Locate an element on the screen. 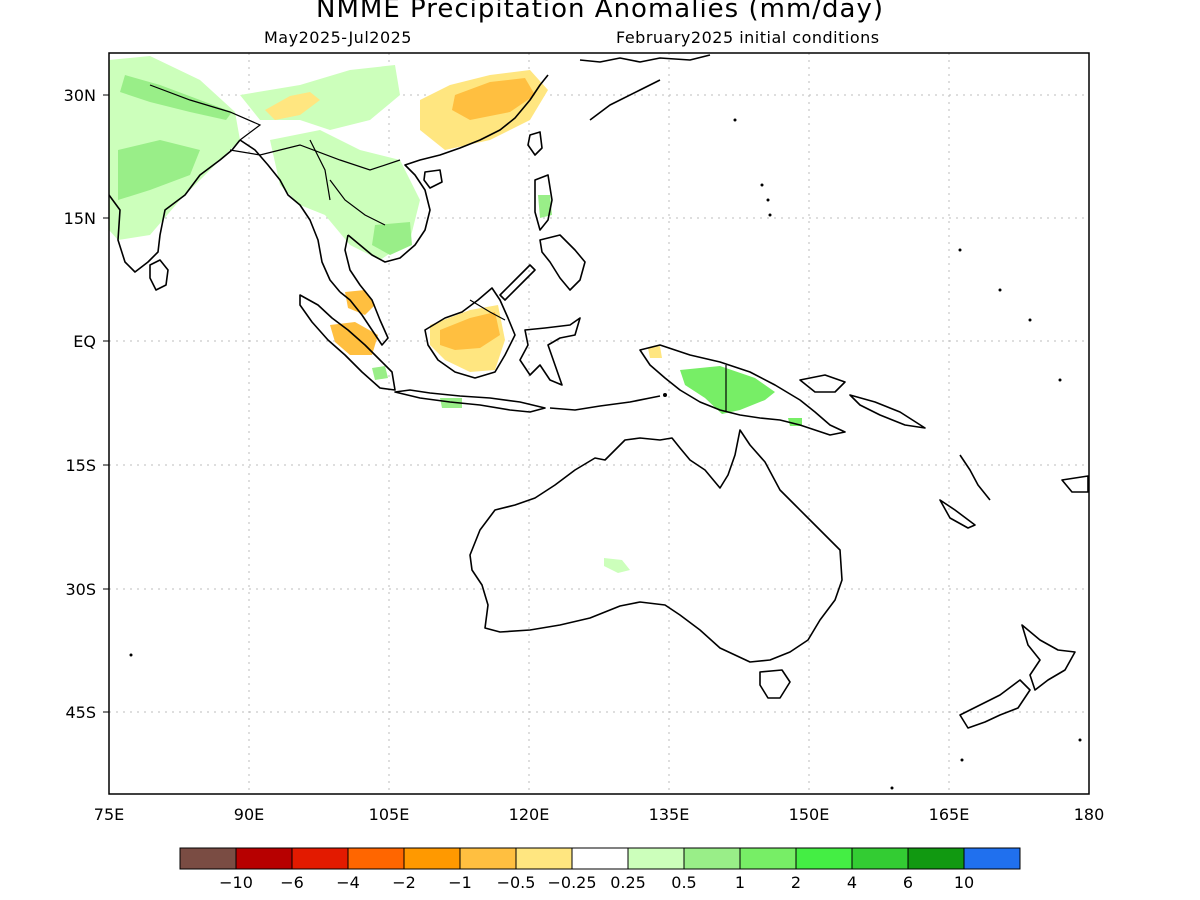 This screenshot has height=900, width=1200. lon-label-135e: 135E is located at coordinates (669, 814).